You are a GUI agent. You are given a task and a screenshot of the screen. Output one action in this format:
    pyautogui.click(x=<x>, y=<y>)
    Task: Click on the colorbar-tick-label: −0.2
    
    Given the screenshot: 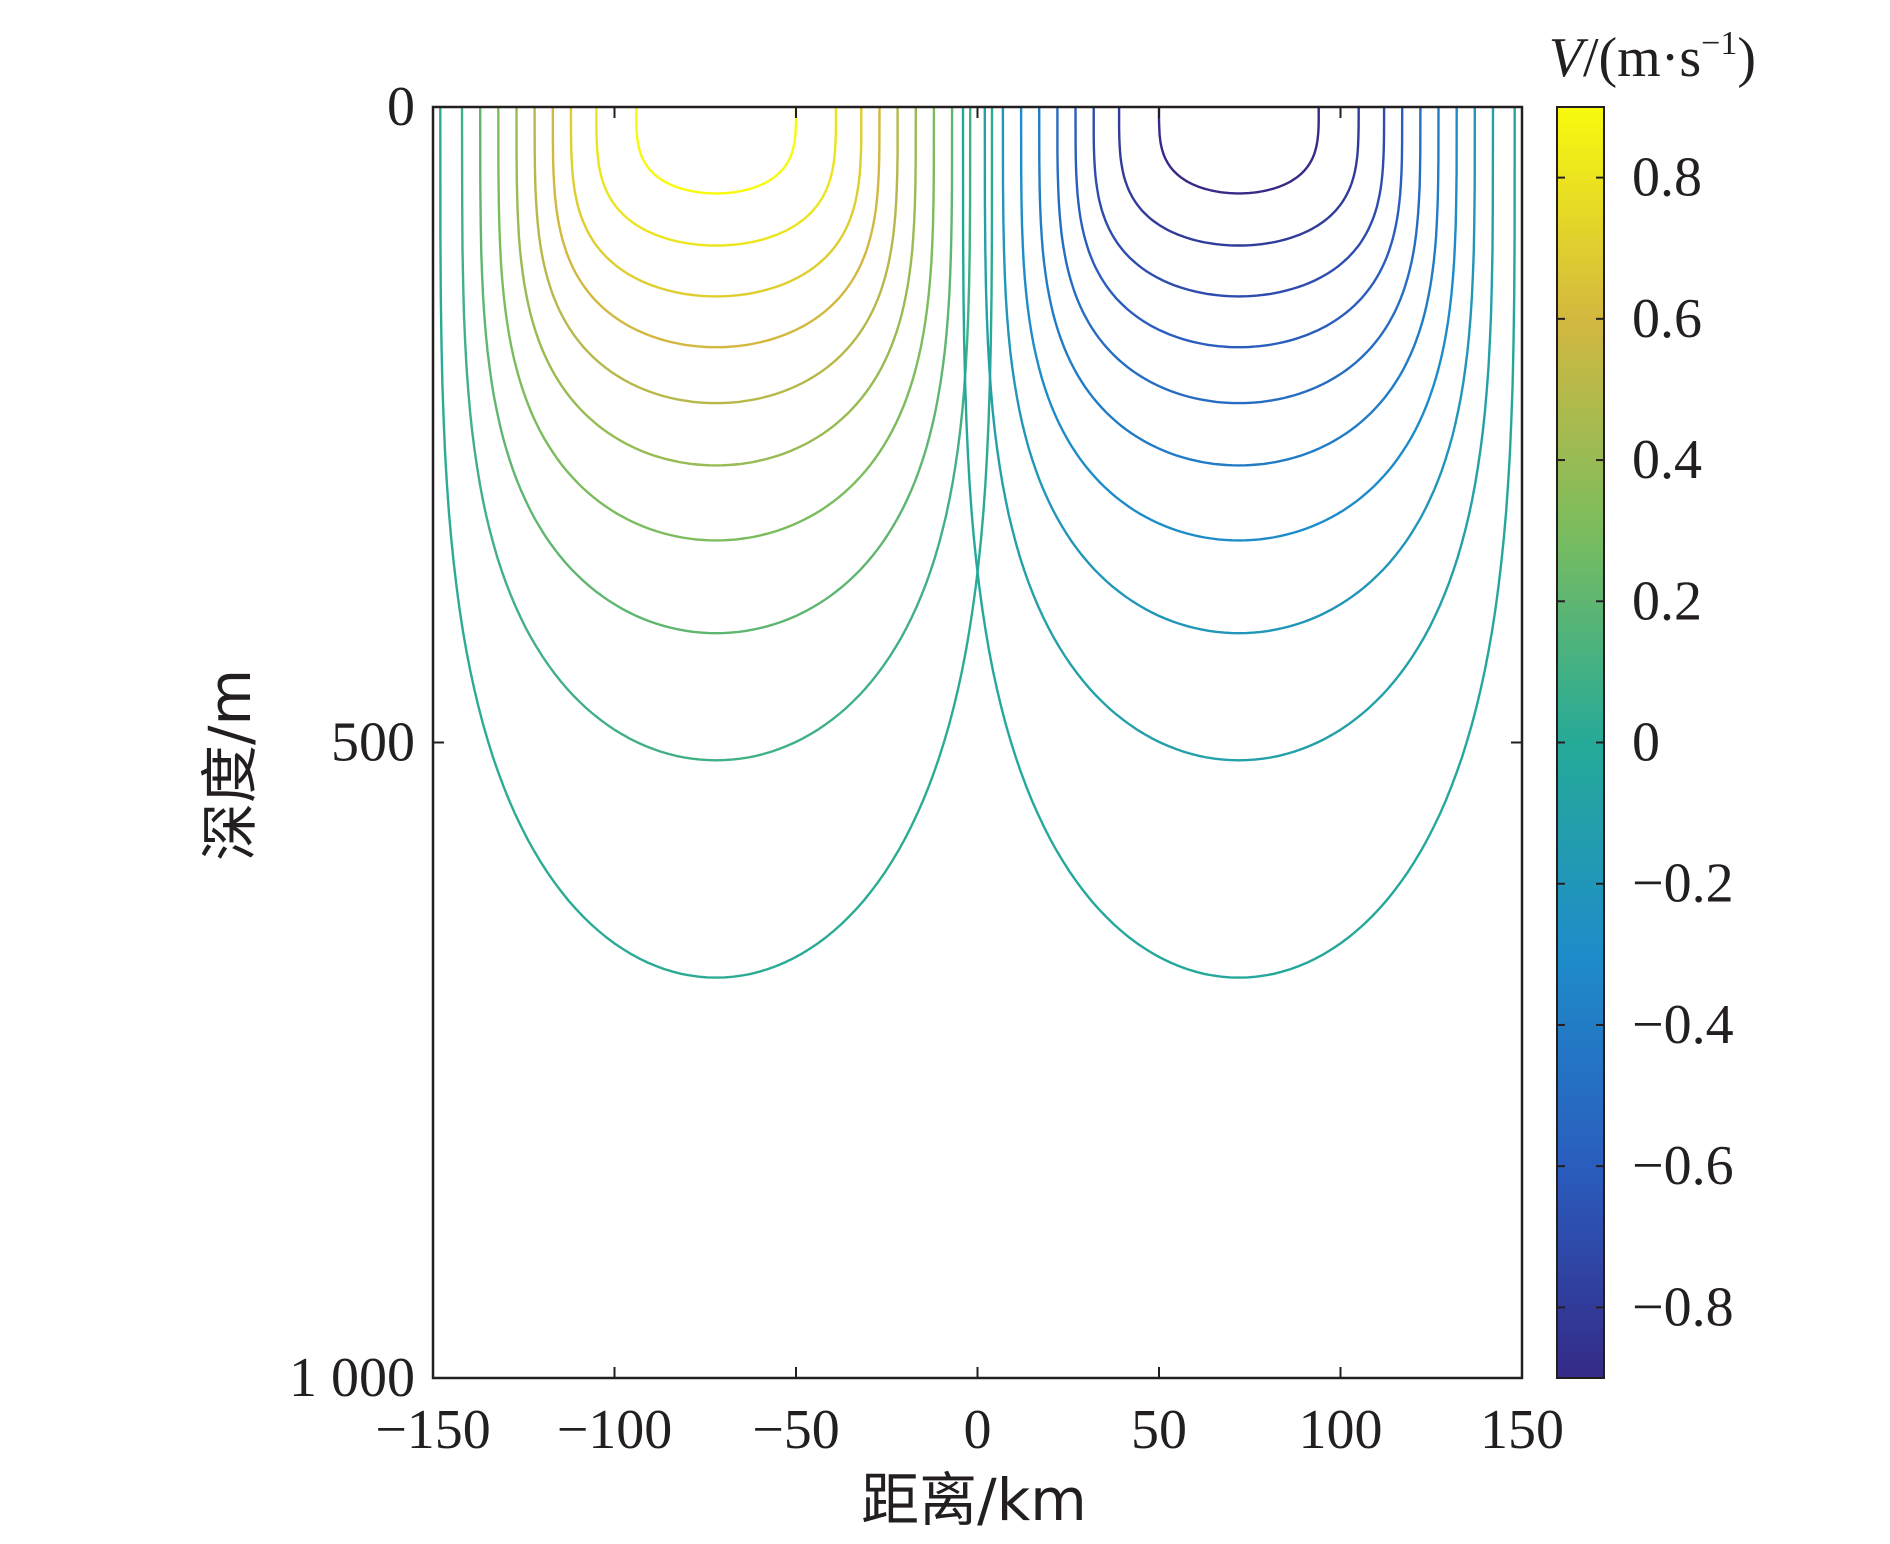 What is the action you would take?
    pyautogui.click(x=1683, y=884)
    